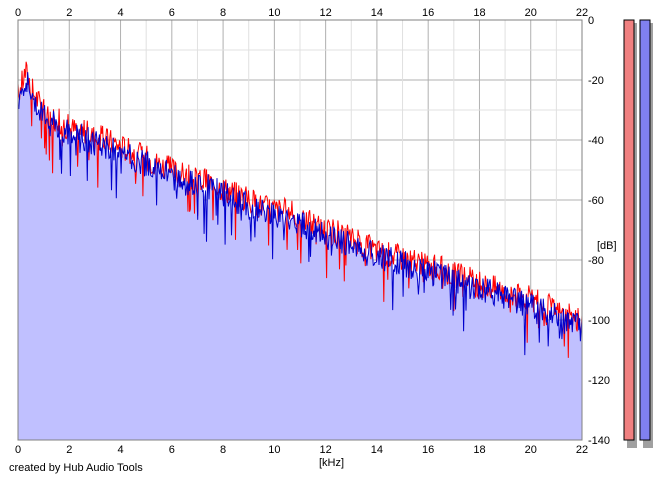 The width and height of the screenshot is (664, 481). I want to click on x-tick-bottom-label: 22, so click(582, 450).